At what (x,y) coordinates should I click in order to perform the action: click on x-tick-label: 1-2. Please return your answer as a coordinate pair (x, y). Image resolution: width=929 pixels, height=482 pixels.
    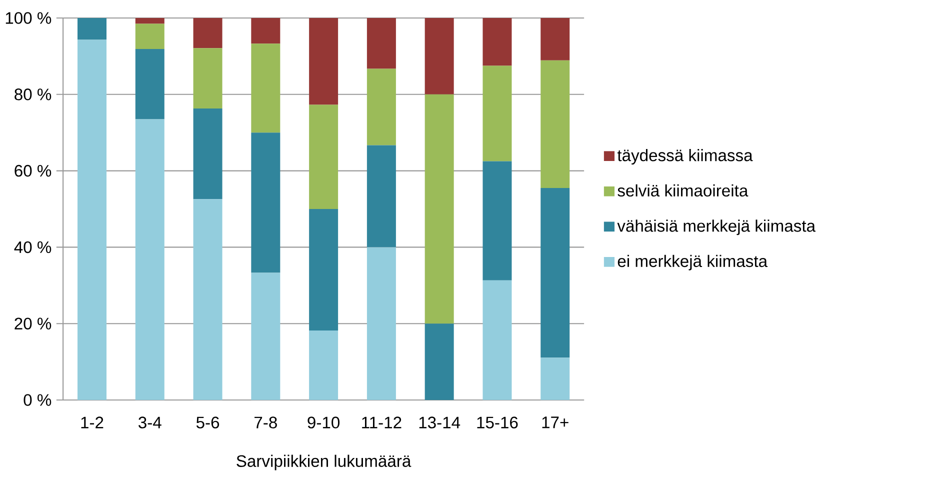
    Looking at the image, I should click on (92, 422).